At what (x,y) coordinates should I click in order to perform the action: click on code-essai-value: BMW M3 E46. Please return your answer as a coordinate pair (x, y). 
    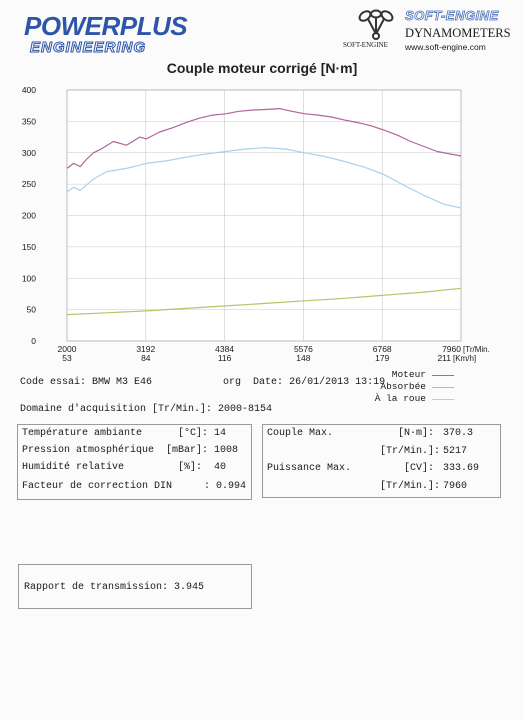
    Looking at the image, I should click on (122, 382).